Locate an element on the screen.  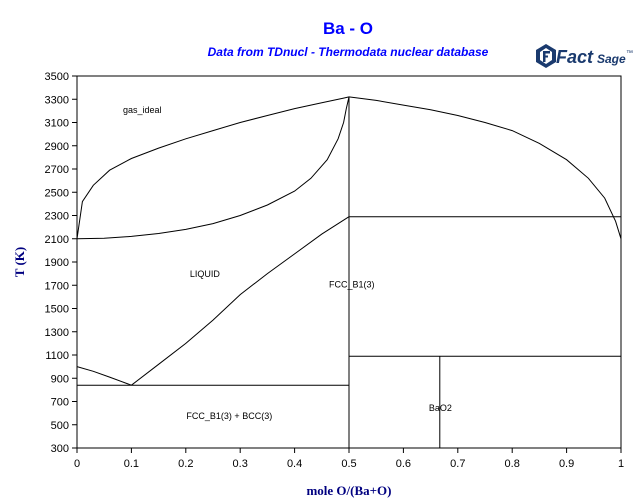
x-tick-label: 0.7 is located at coordinates (457, 464).